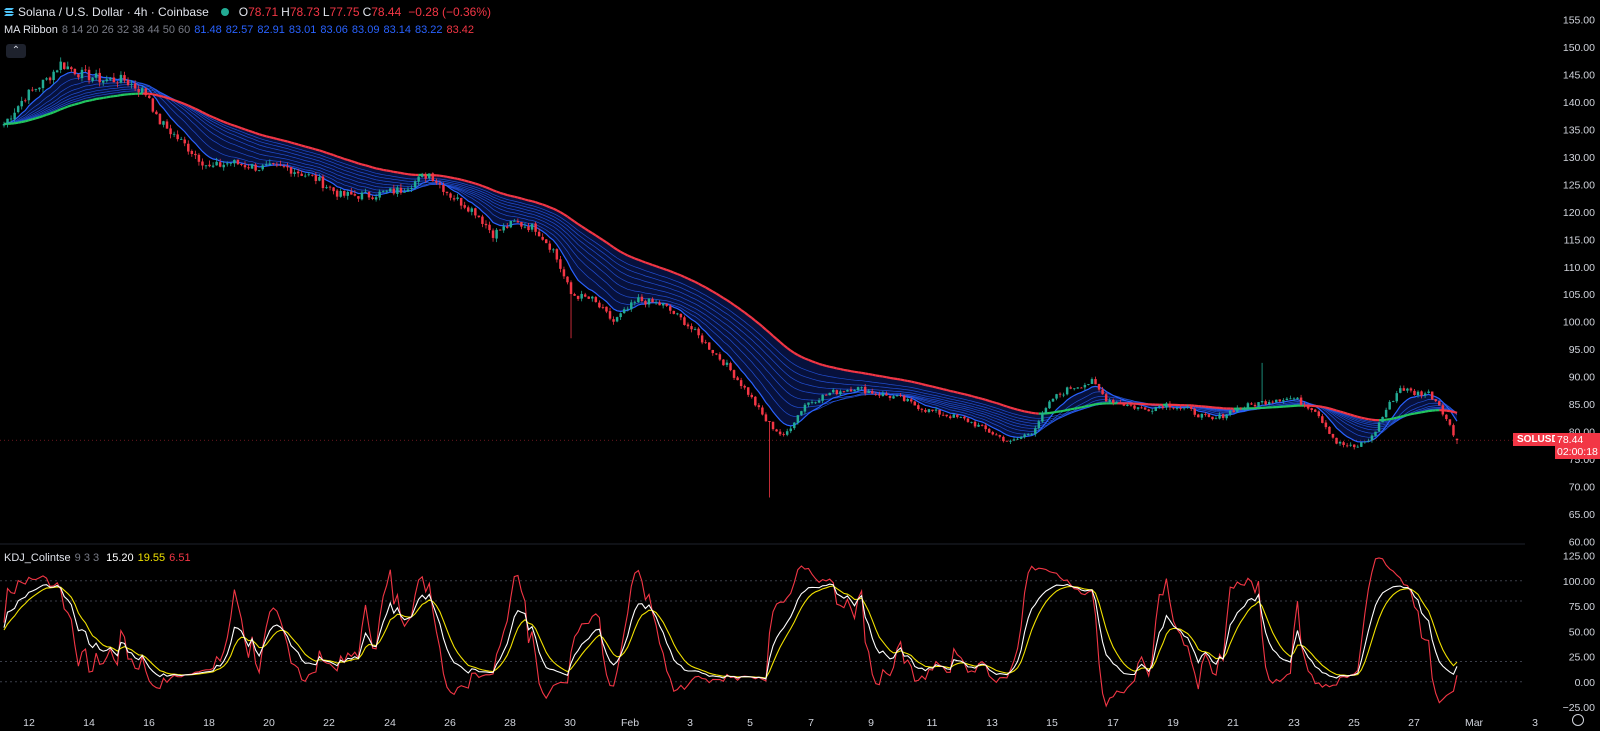  I want to click on time-tick-label: 13, so click(992, 723).